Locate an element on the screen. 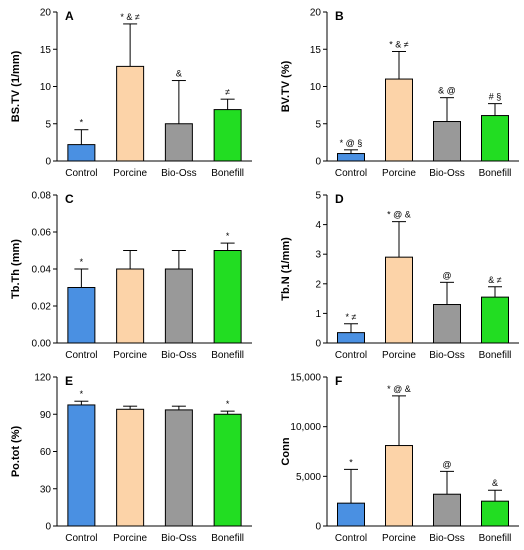 The height and width of the screenshot is (550, 524). y-tick-label: 5,000 is located at coordinates (308, 477).